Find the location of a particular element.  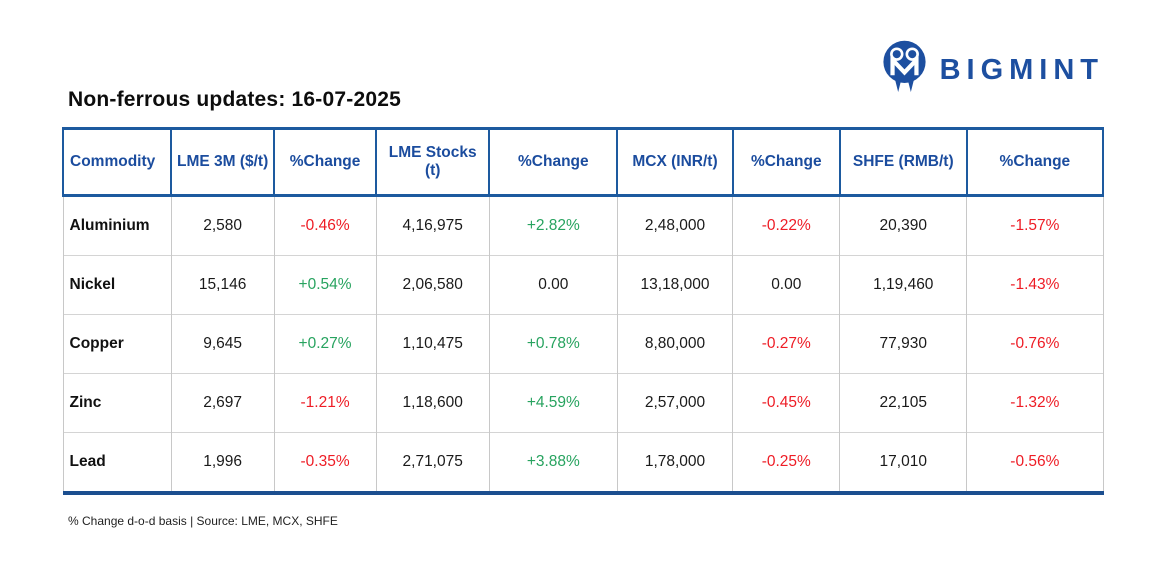

value-cell: 8,80,000 is located at coordinates (675, 344).